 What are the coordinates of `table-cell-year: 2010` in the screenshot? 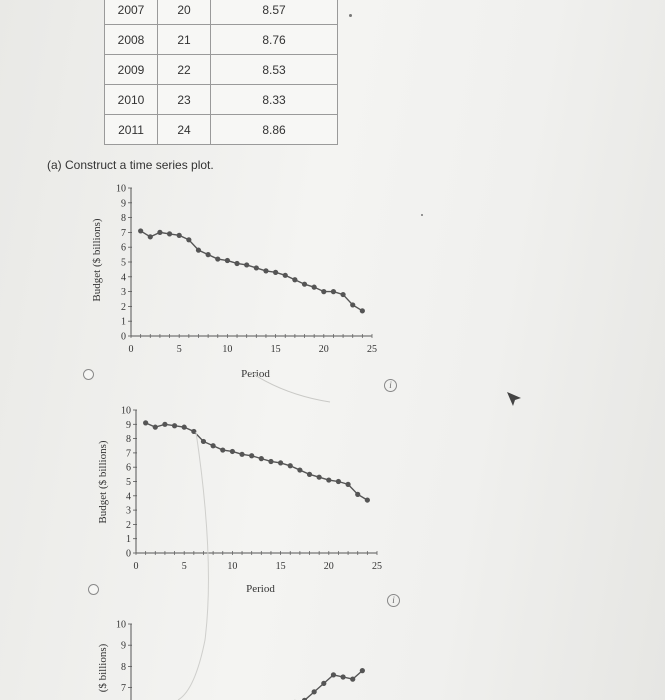 It's located at (131, 99).